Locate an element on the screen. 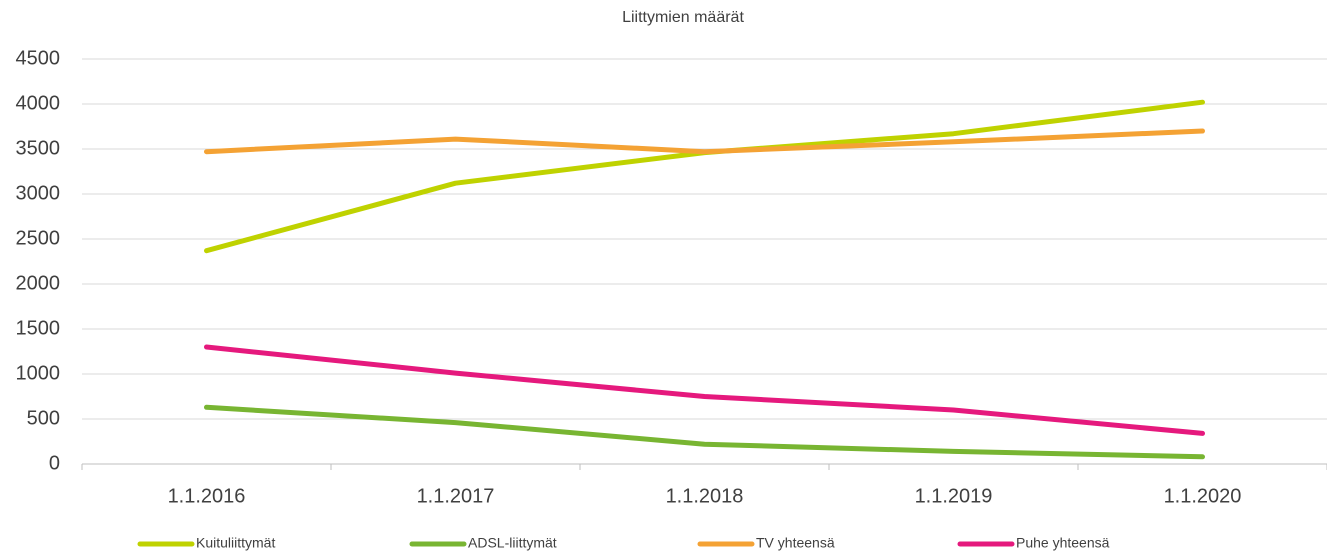 Image resolution: width=1327 pixels, height=554 pixels. chart-title: Liittymien määrät is located at coordinates (683, 17).